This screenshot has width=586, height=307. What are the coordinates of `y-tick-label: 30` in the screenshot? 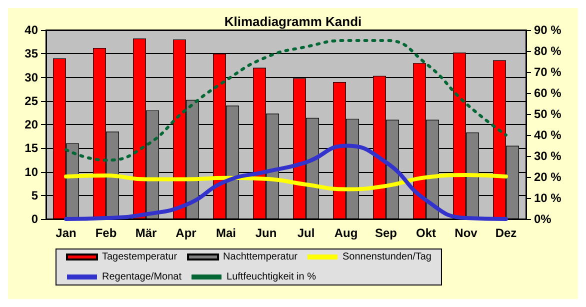 It's located at (31, 77).